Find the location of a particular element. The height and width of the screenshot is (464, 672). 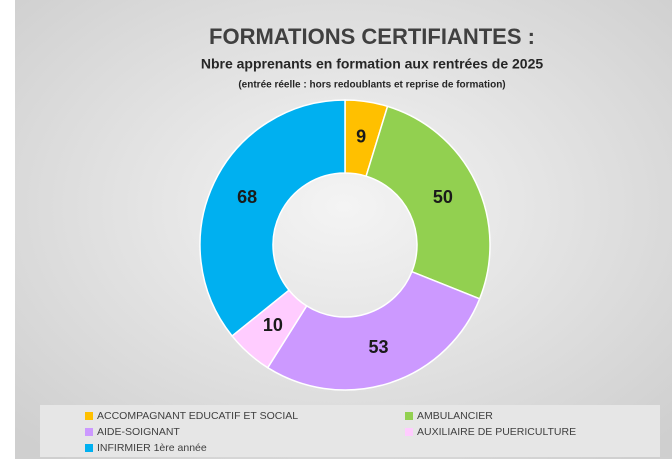

data-label: 9 is located at coordinates (361, 136).